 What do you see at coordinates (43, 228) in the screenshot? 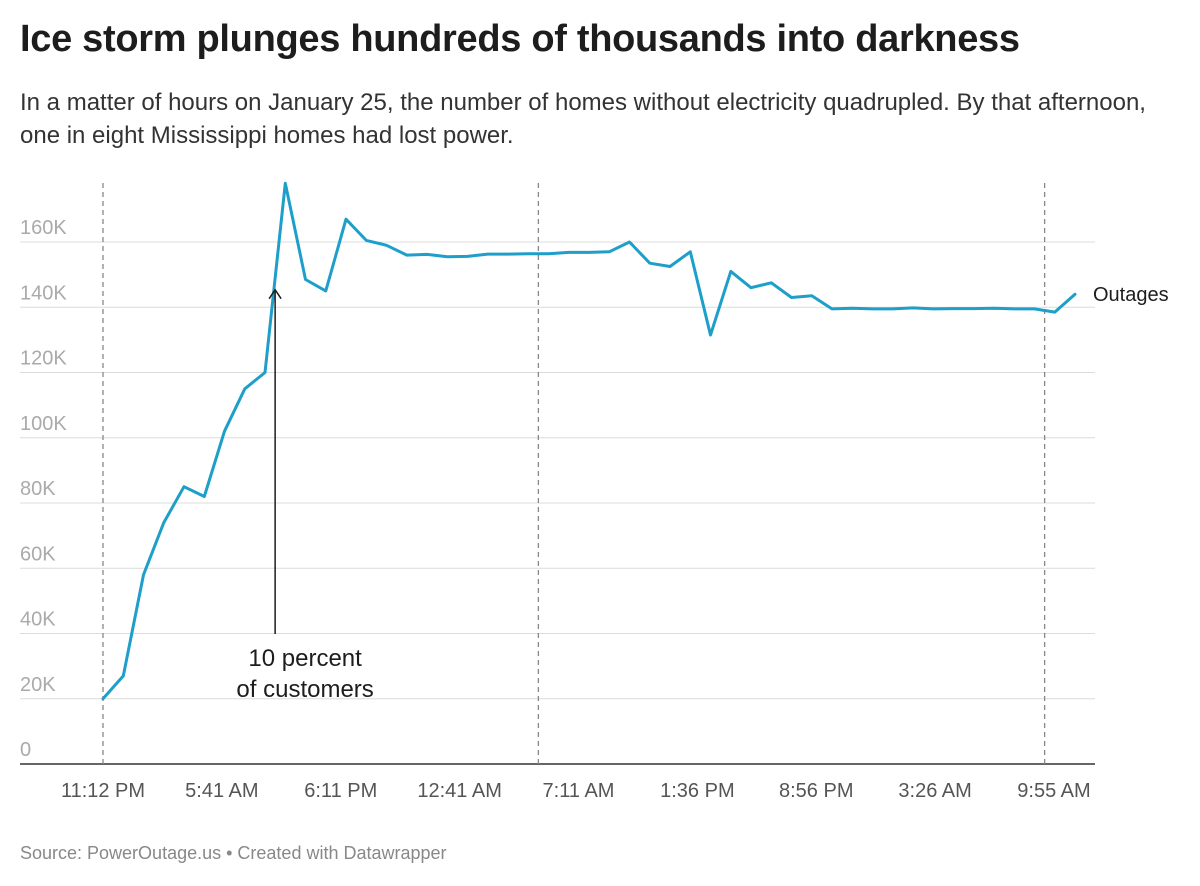
I see `y-tick-label: 160K` at bounding box center [43, 228].